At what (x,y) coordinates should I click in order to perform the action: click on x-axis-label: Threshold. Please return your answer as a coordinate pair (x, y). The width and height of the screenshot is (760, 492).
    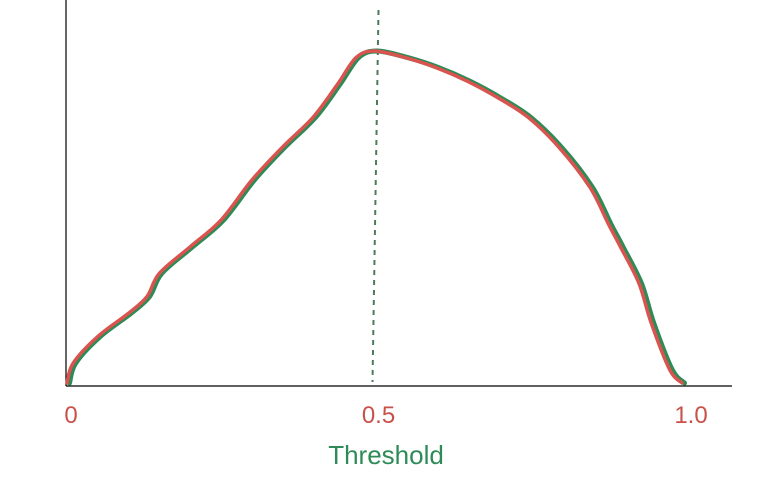
    Looking at the image, I should click on (386, 455).